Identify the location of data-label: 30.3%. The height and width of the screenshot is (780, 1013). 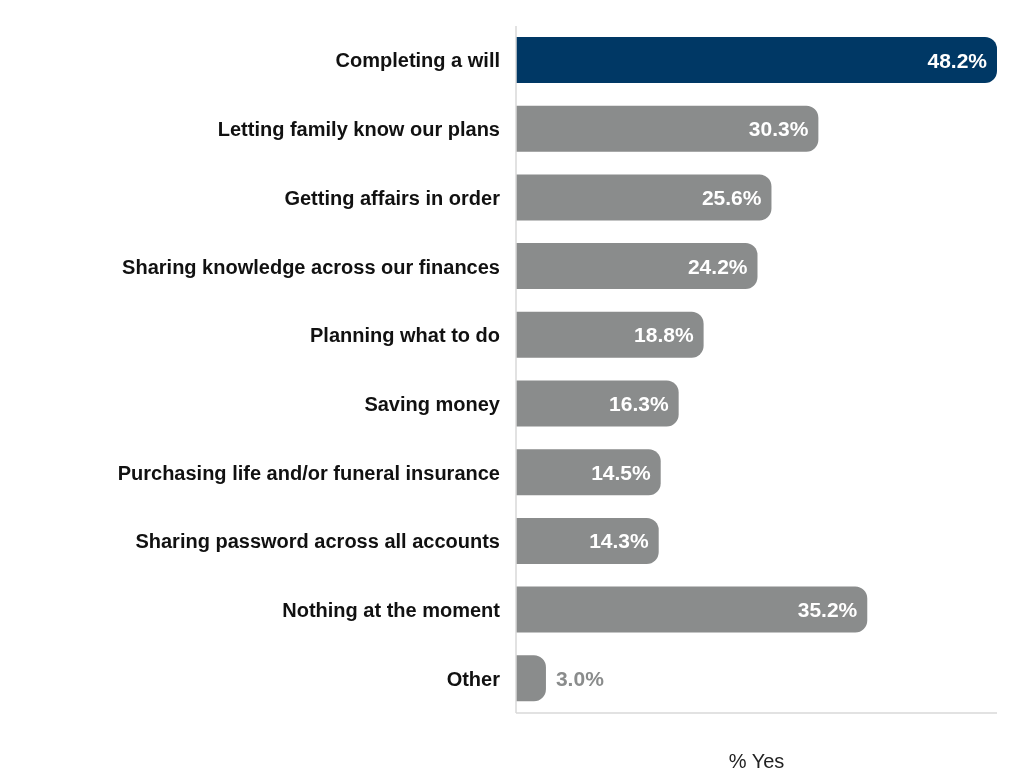
(778, 129).